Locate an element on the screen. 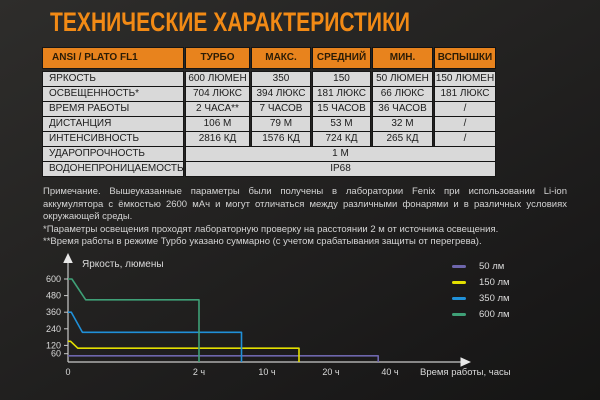 This screenshot has height=400, width=600. value-cell: 50 ЛЮМЕН is located at coordinates (402, 79).